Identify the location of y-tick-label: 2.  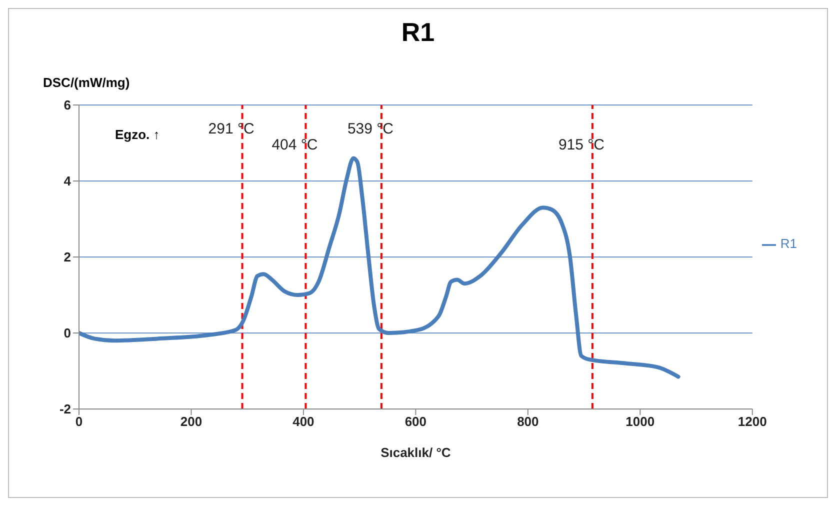
(67, 257).